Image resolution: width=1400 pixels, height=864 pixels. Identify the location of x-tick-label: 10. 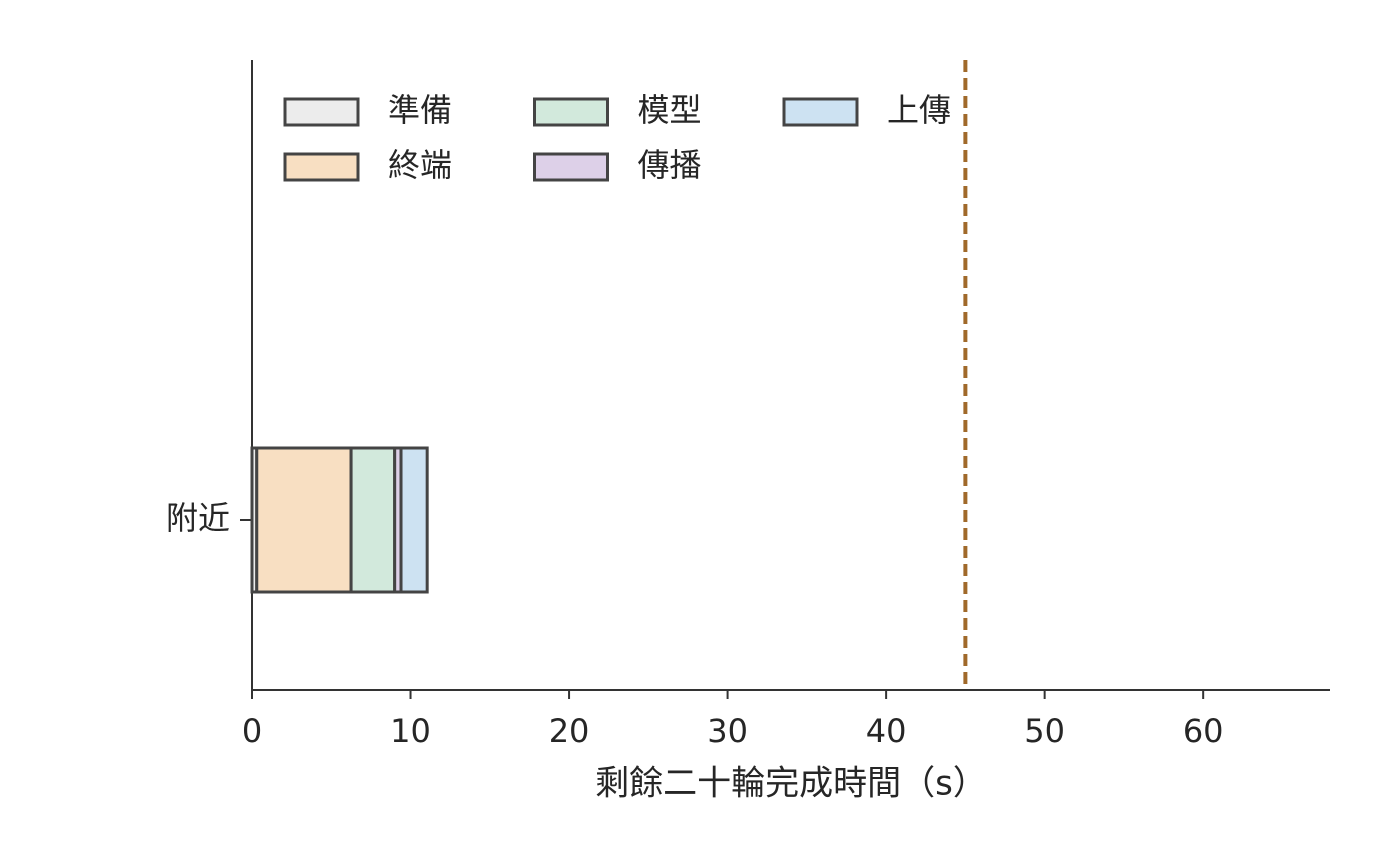
(410, 731).